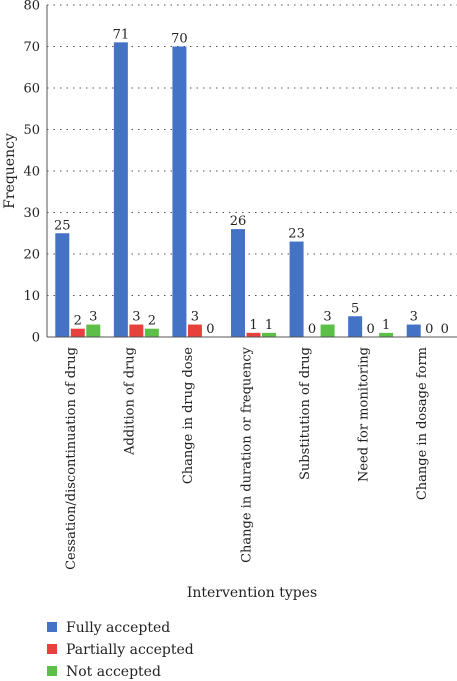 This screenshot has width=457, height=681. Describe the element at coordinates (355, 308) in the screenshot. I see `data-label: 5` at that location.